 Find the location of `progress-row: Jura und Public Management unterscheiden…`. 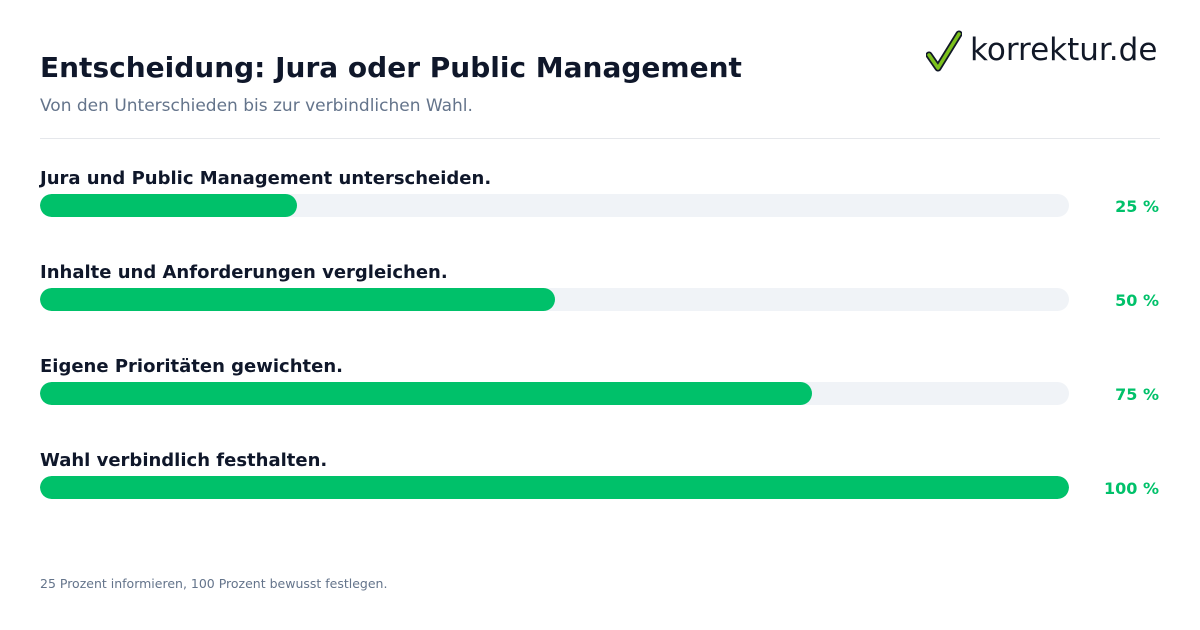

progress-row: Jura und Public Management unterscheiden… is located at coordinates (600, 210).